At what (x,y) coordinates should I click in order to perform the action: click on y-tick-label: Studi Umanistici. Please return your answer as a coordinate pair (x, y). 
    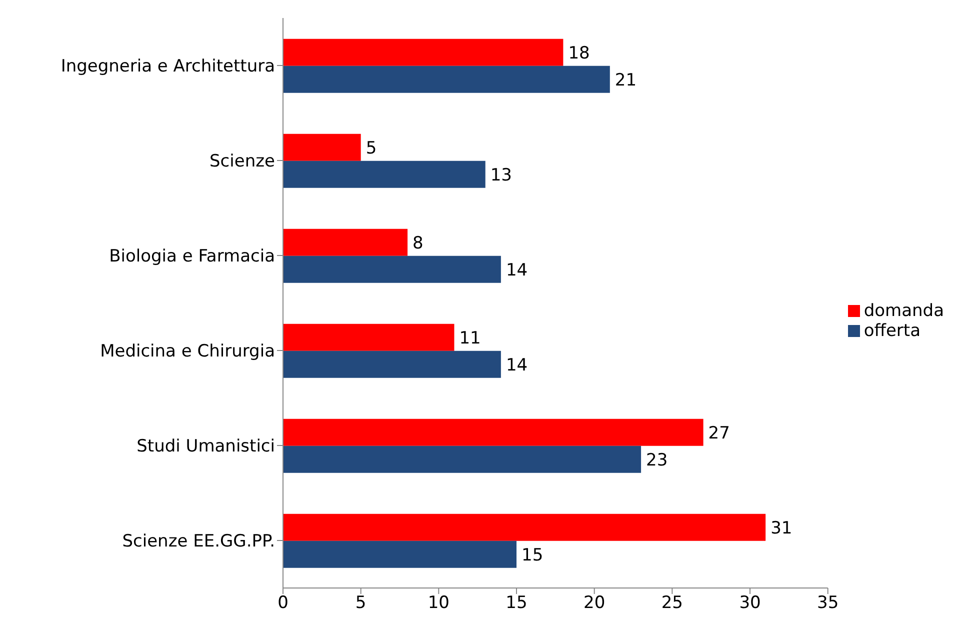
    Looking at the image, I should click on (205, 446).